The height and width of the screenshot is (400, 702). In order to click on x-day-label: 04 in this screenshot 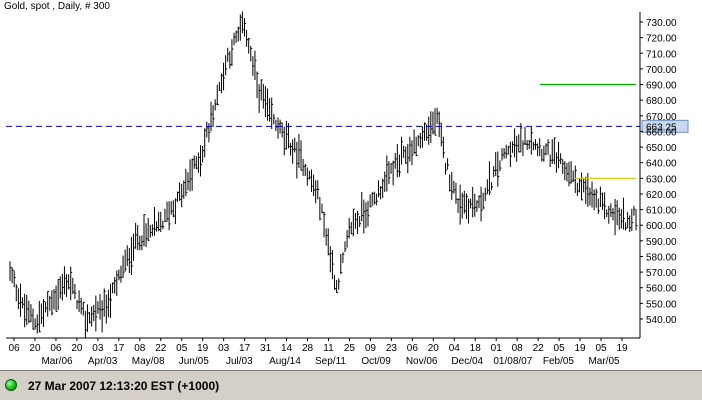, I will do `click(455, 348)`.